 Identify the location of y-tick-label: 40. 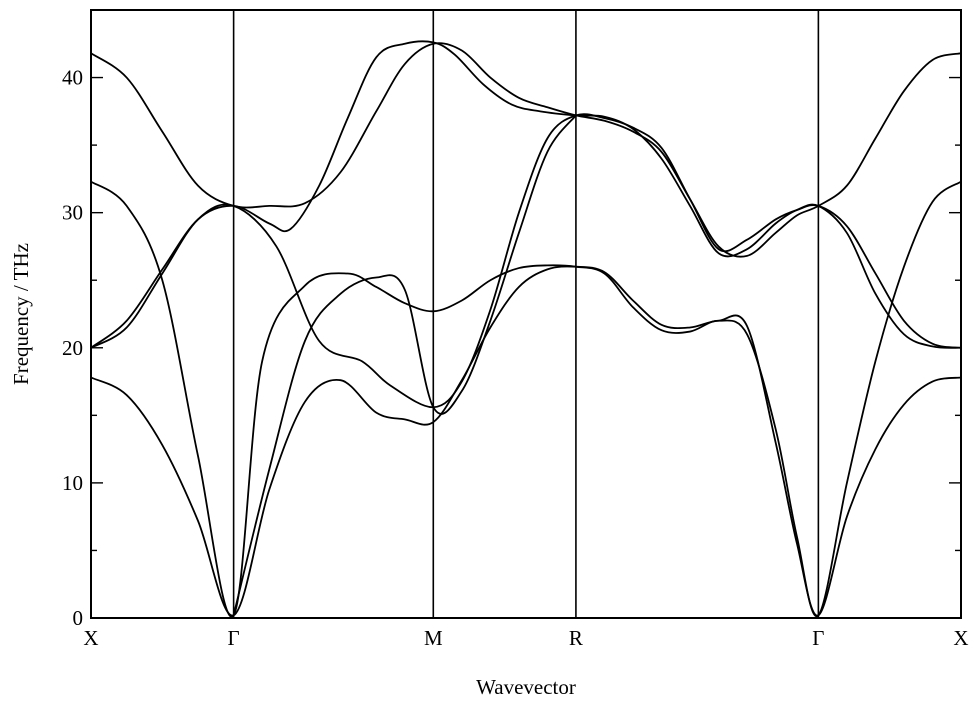
(72, 78).